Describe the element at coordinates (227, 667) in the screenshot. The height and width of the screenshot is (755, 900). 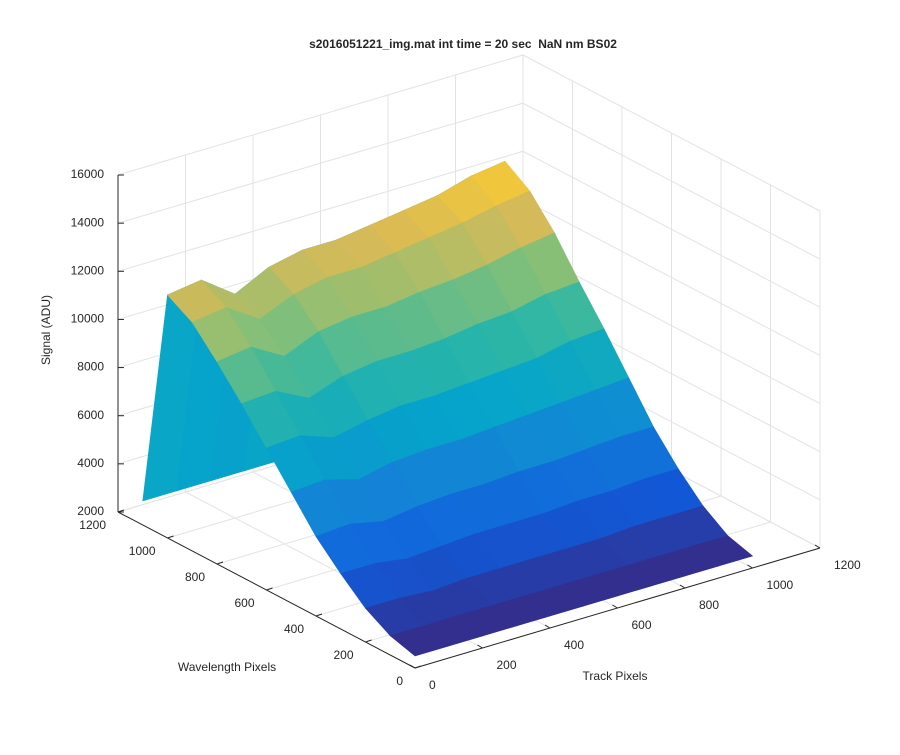
I see `y-axis-label: Wavelength Pixels` at that location.